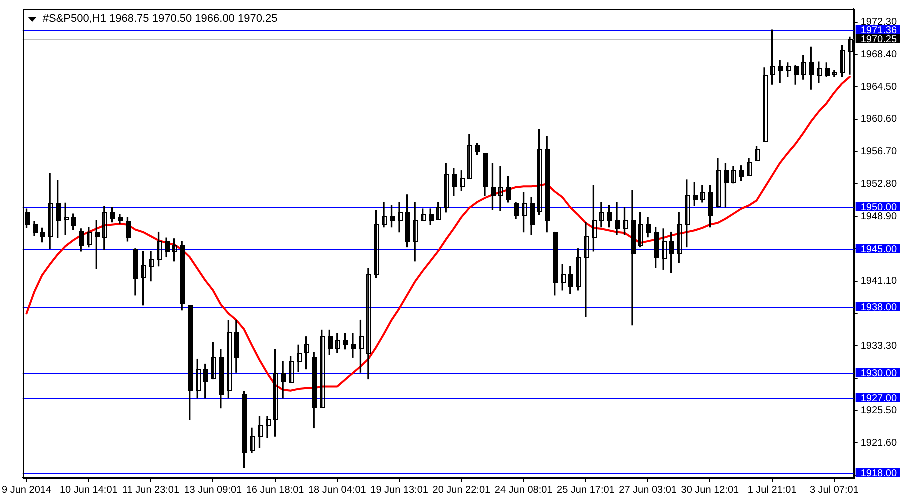 The width and height of the screenshot is (900, 500). What do you see at coordinates (213, 490) in the screenshot?
I see `x-tick-label: 13 Jun 09:01` at bounding box center [213, 490].